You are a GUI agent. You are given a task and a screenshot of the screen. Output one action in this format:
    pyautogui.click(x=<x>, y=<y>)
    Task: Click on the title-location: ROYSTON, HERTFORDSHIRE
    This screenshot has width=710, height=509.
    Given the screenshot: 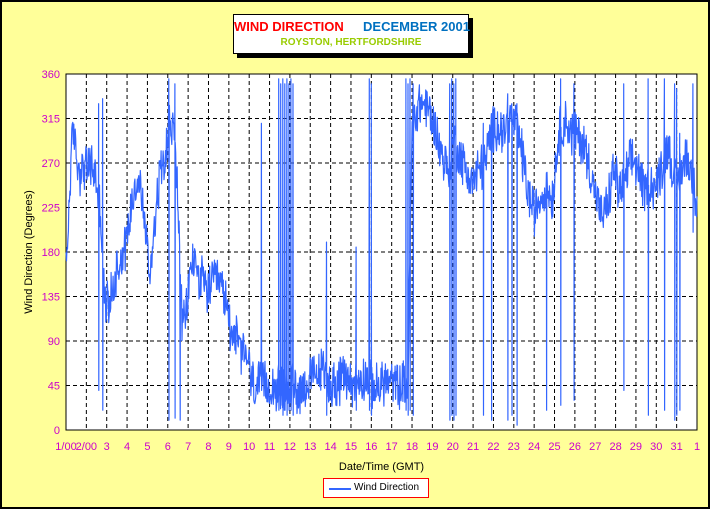 What is the action you would take?
    pyautogui.click(x=351, y=42)
    